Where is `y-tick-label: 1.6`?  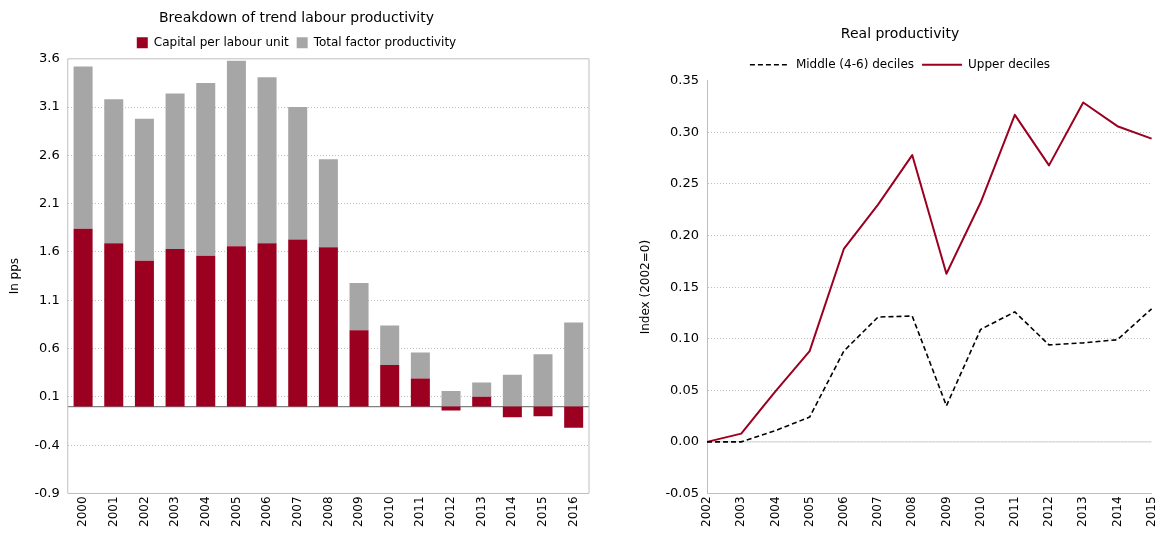 y-tick-label: 1.6 is located at coordinates (49, 251).